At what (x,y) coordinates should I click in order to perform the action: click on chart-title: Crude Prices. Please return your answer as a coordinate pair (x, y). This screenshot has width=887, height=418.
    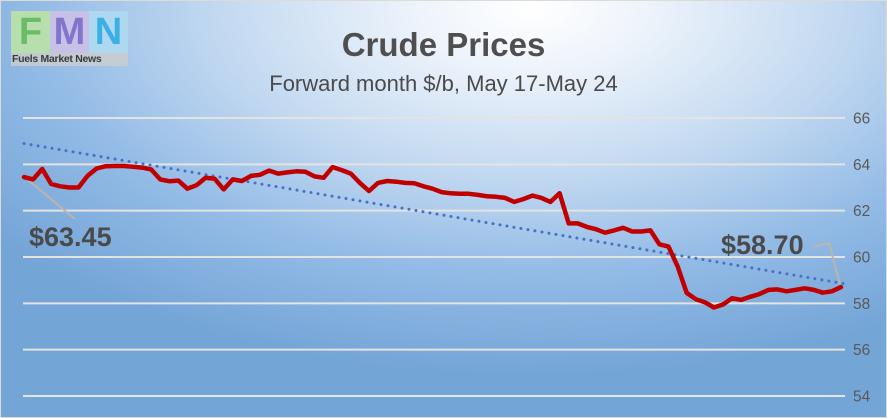
    Looking at the image, I should click on (443, 44).